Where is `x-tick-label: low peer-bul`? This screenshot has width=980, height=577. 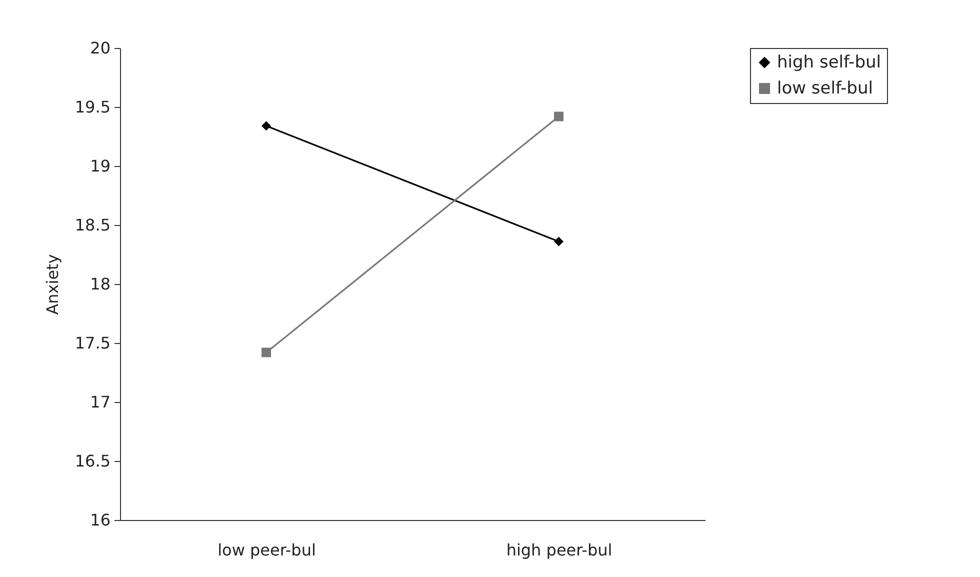
x-tick-label: low peer-bul is located at coordinates (267, 550).